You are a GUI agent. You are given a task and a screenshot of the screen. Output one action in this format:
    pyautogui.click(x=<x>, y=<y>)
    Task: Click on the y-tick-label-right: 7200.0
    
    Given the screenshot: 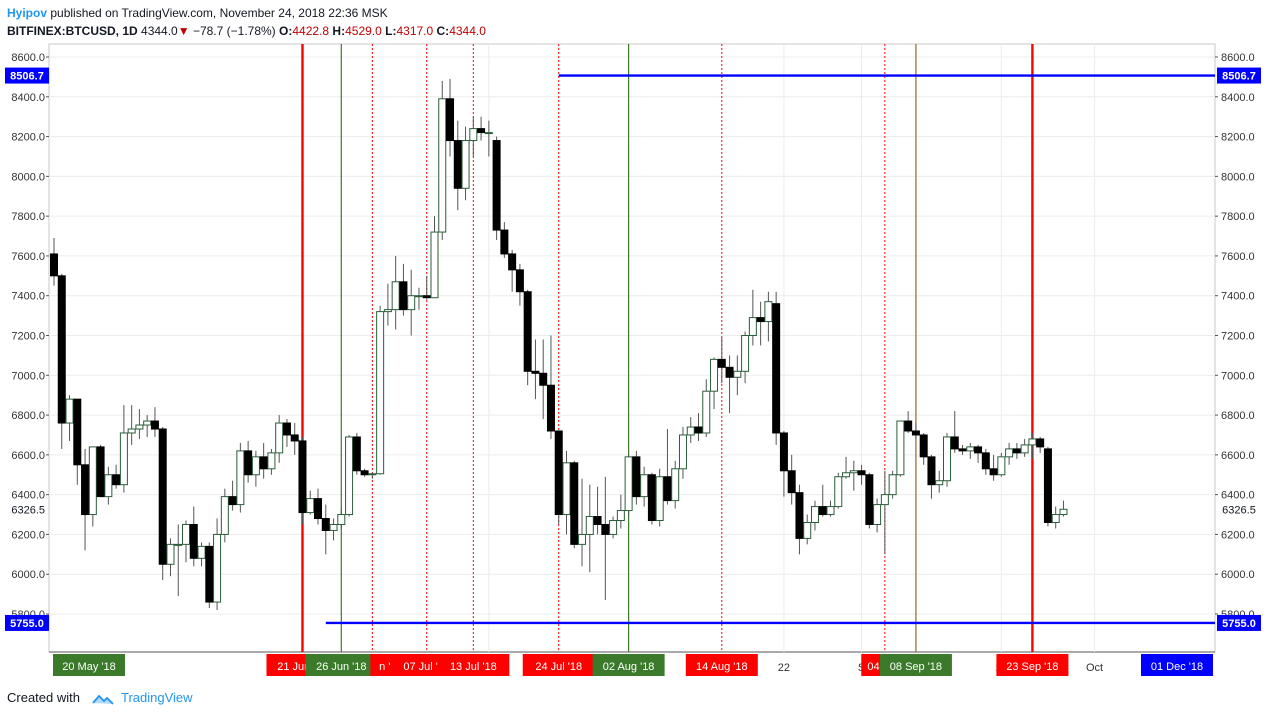 What is the action you would take?
    pyautogui.click(x=1238, y=337)
    